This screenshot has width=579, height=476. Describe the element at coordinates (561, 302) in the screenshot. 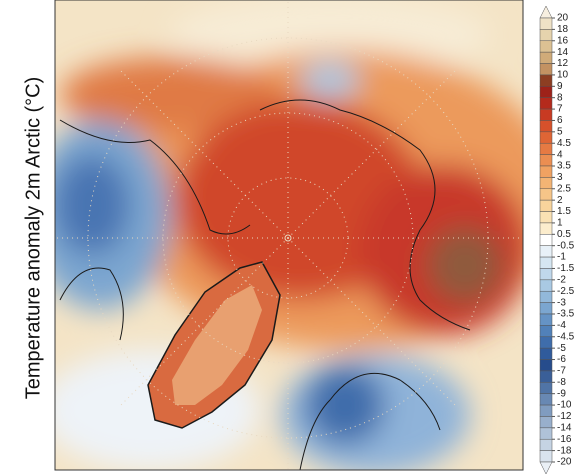

I see `colorbar-label: -3` at that location.